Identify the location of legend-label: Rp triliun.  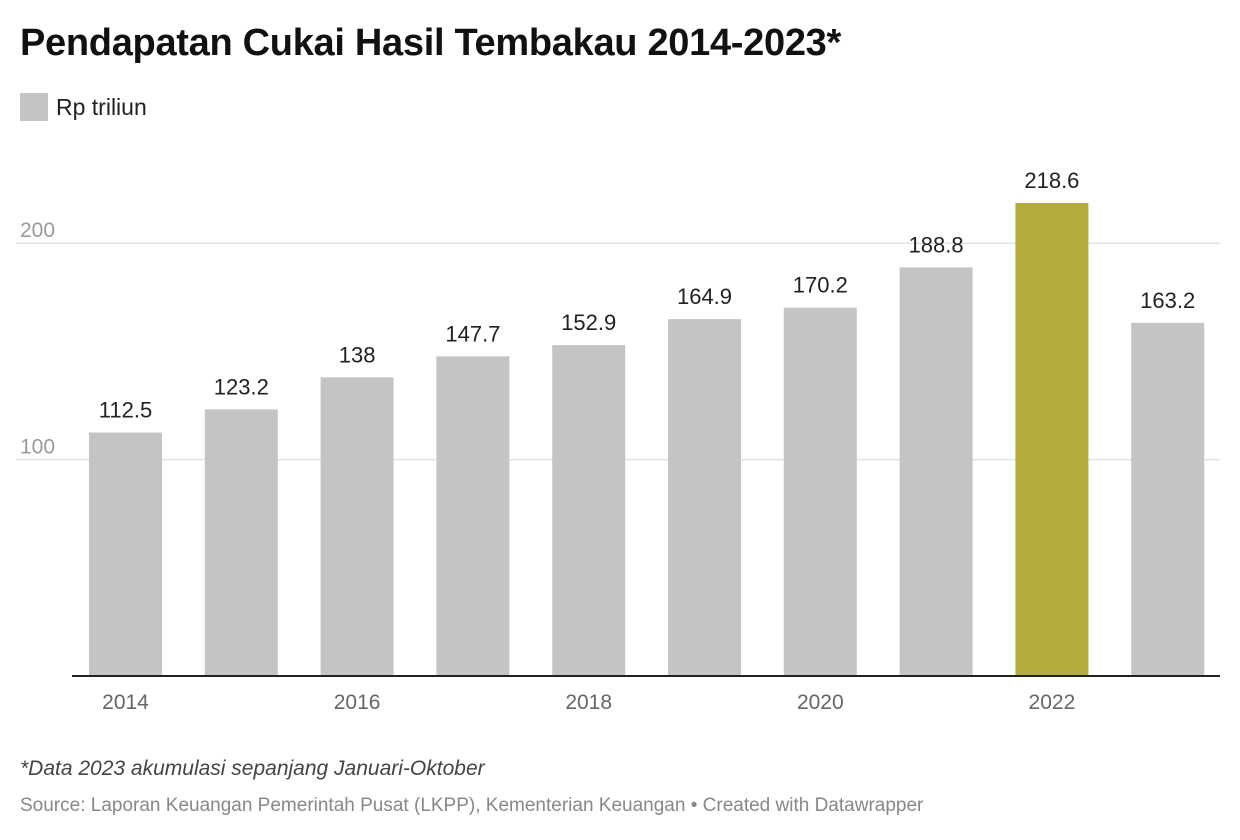
(101, 106).